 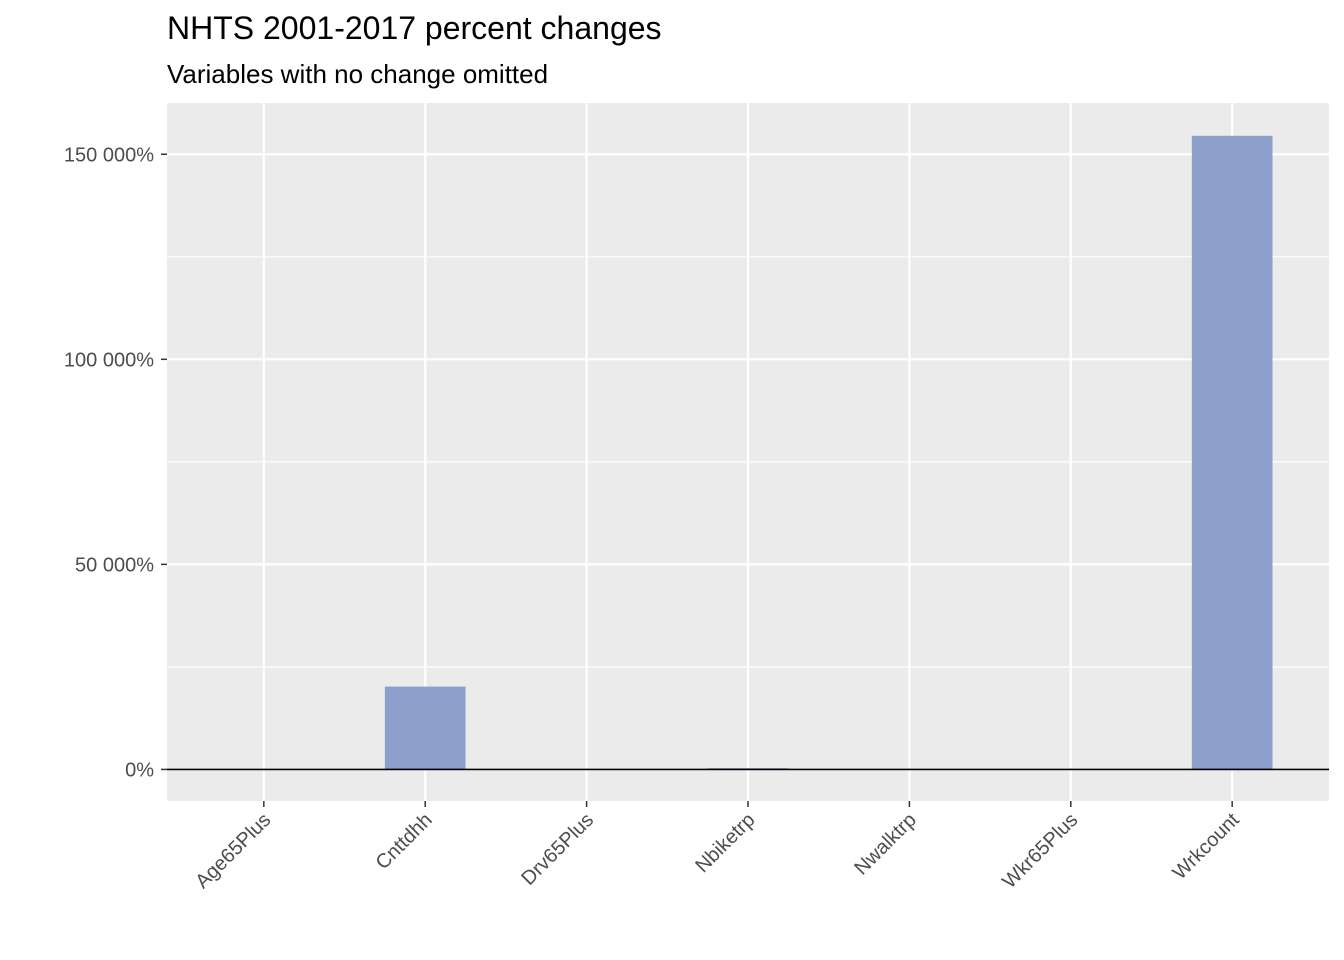 What do you see at coordinates (115, 462) in the screenshot?
I see `y-axis: 0% 50 000% 100 000% 150 000%` at bounding box center [115, 462].